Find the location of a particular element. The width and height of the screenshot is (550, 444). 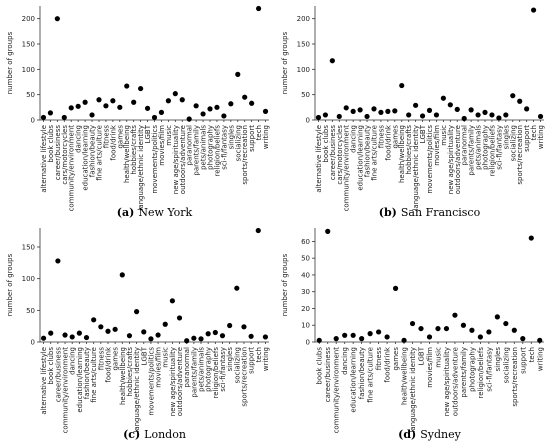

x-tick-label: parents/family is located at coordinates (194, 372).